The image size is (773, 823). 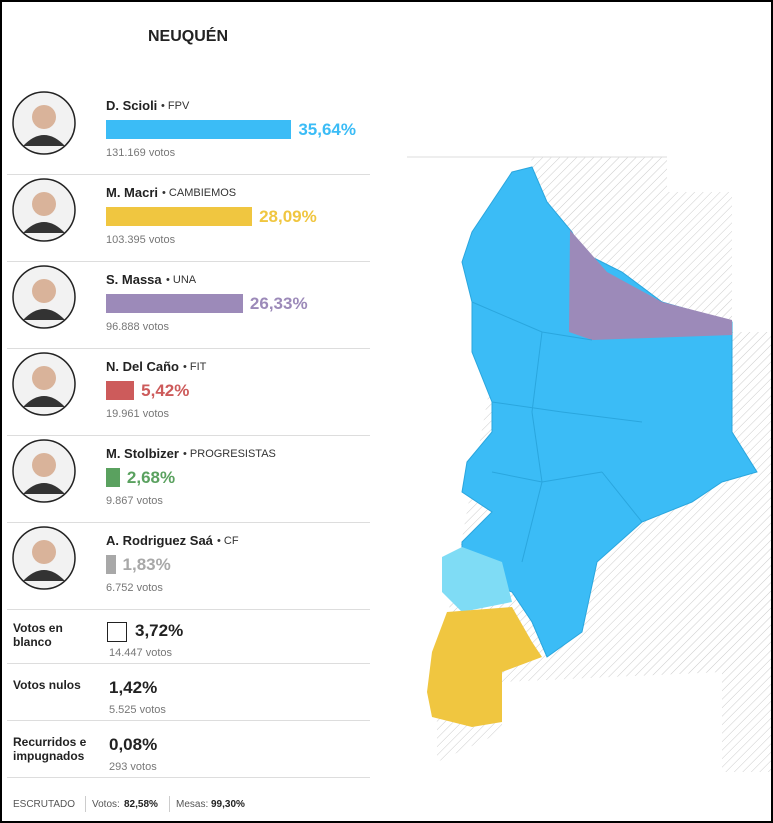 I want to click on footer-label: ESCRUTADO, so click(x=44, y=804).